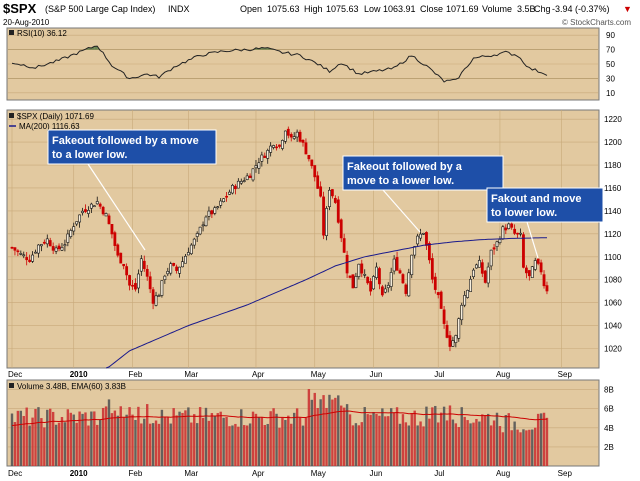 Image resolution: width=640 pixels, height=481 pixels. What do you see at coordinates (26, 22) in the screenshot?
I see `chart-date: 20-Aug-2010` at bounding box center [26, 22].